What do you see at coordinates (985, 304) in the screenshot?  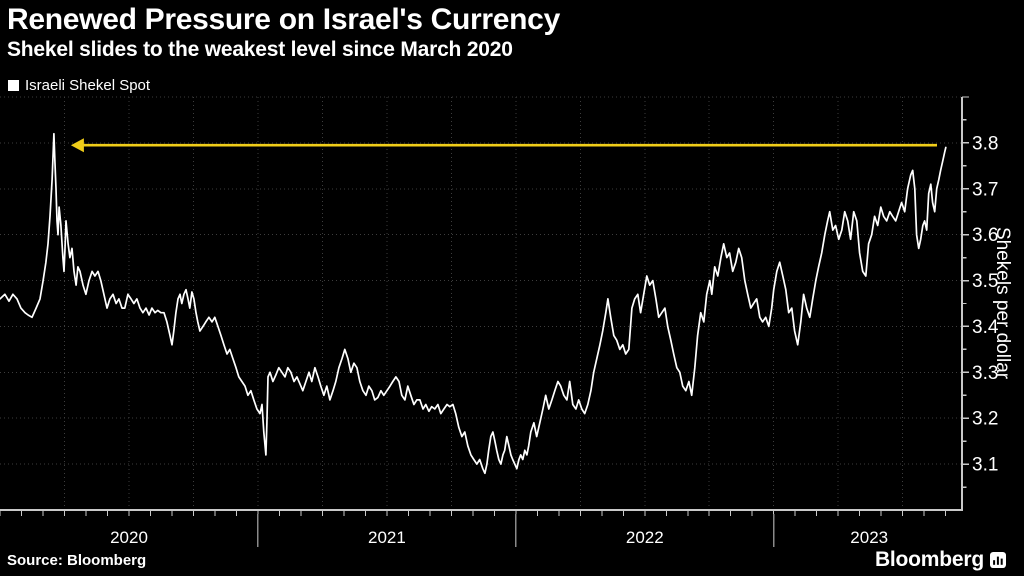 I see `y-tick-labels: 3.1 3.2 3.3 3.4 3.5 3.6 3.7 3.8` at bounding box center [985, 304].